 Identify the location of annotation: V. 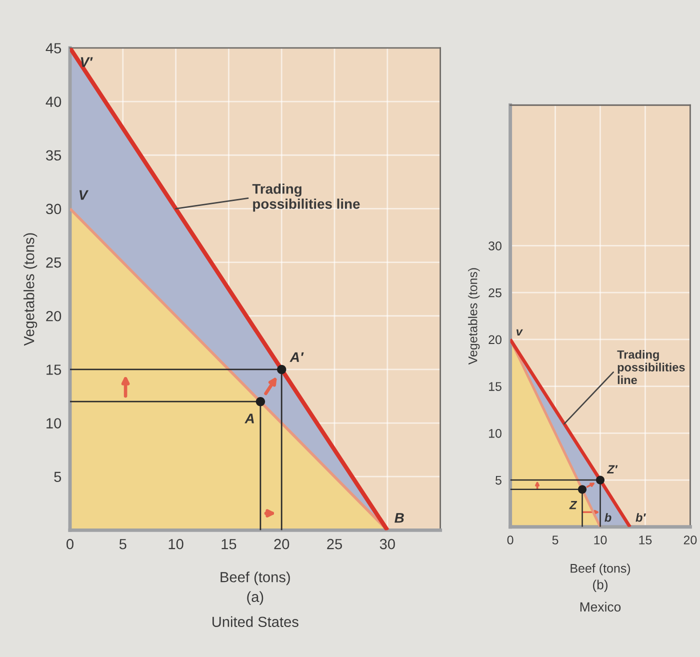
(84, 195).